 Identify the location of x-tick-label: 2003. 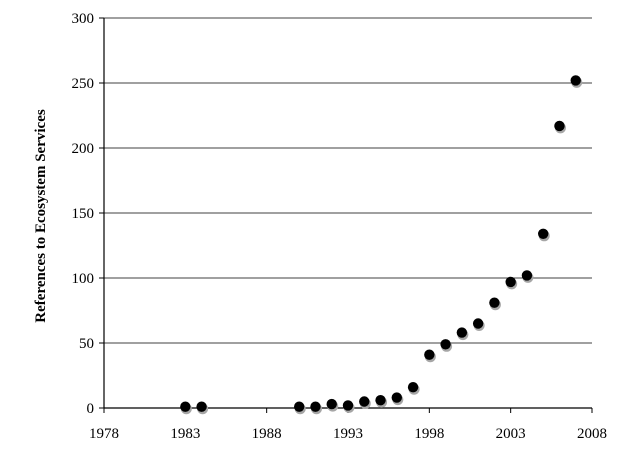
(511, 434).